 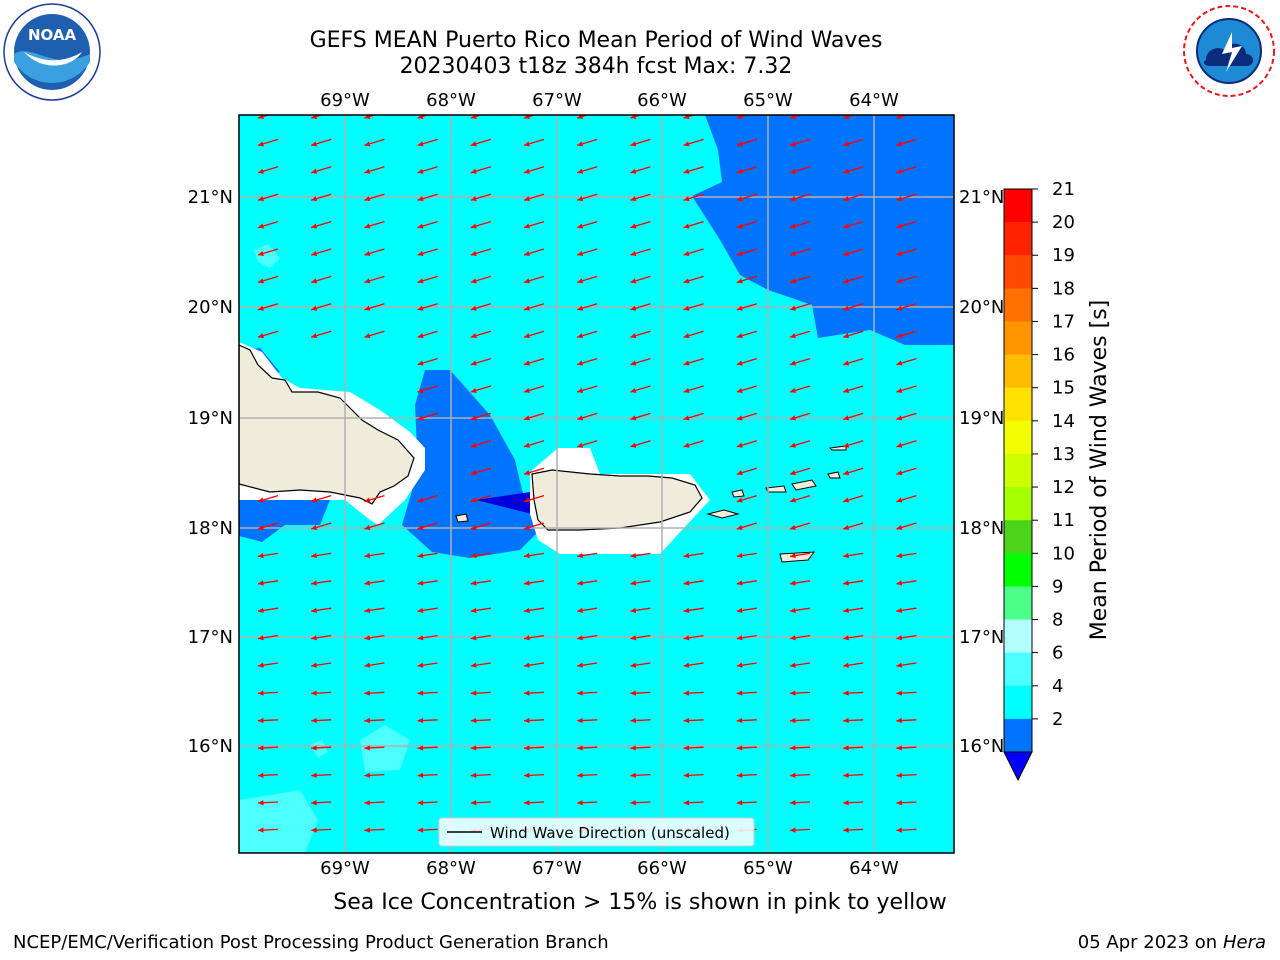 I want to click on latitude-tick-label: 21°N, so click(x=210, y=197).